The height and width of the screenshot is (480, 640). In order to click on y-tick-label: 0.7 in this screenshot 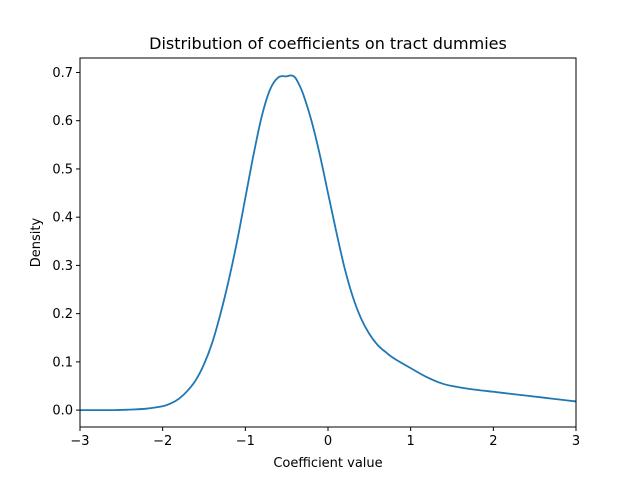, I will do `click(62, 73)`.